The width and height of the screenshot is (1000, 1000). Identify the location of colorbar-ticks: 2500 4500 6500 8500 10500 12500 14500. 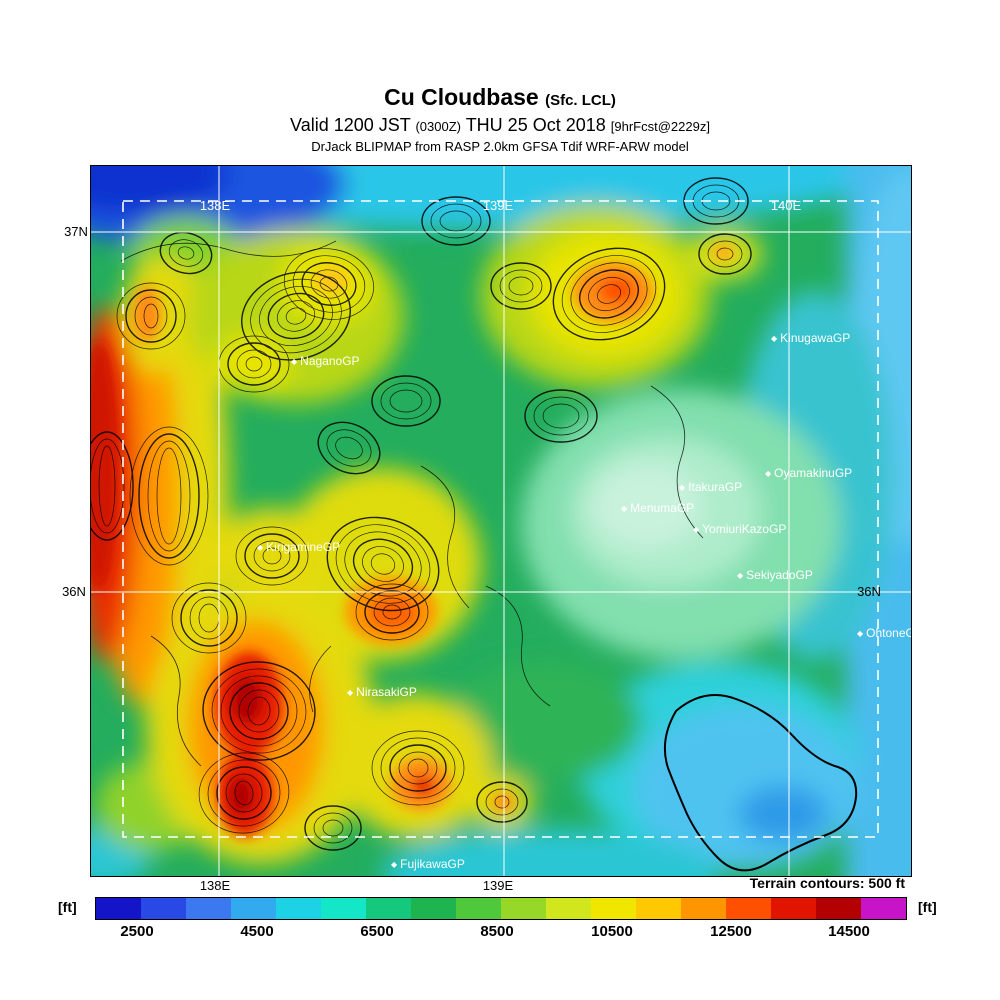
(500, 933).